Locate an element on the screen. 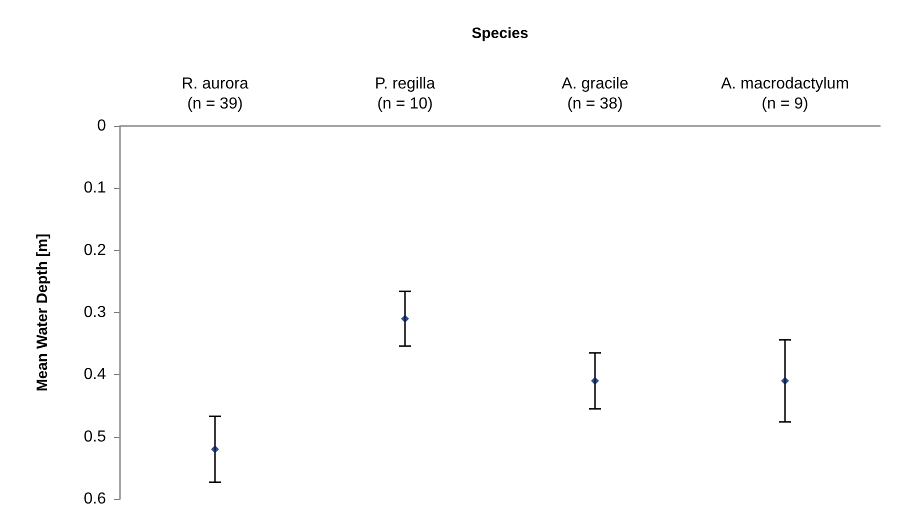  y-tick-label: 0.4 is located at coordinates (95, 375).